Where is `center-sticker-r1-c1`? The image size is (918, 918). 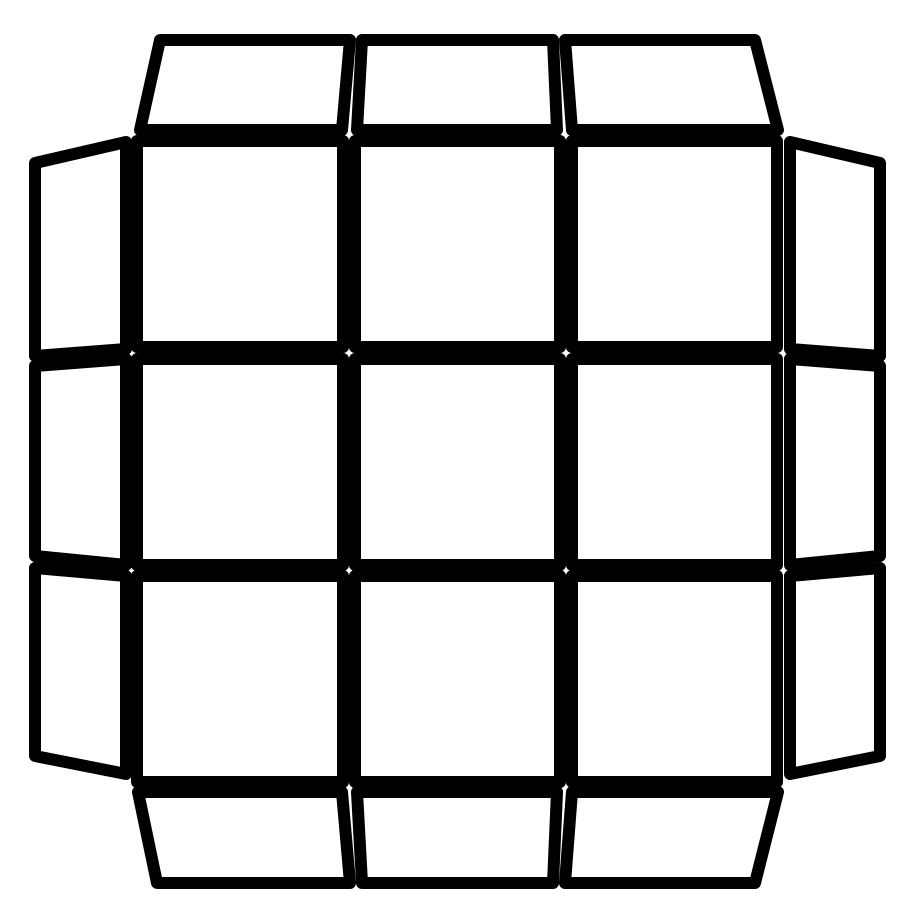
center-sticker-r1-c1 is located at coordinates (240, 244).